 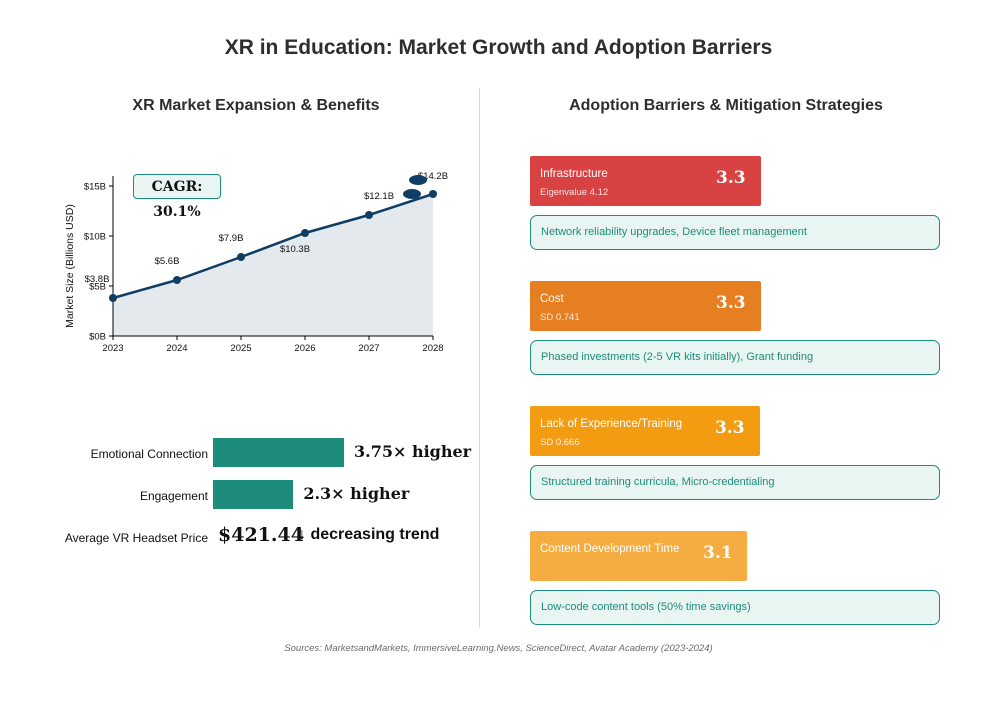 What do you see at coordinates (432, 348) in the screenshot?
I see `x-tick-label: 2028` at bounding box center [432, 348].